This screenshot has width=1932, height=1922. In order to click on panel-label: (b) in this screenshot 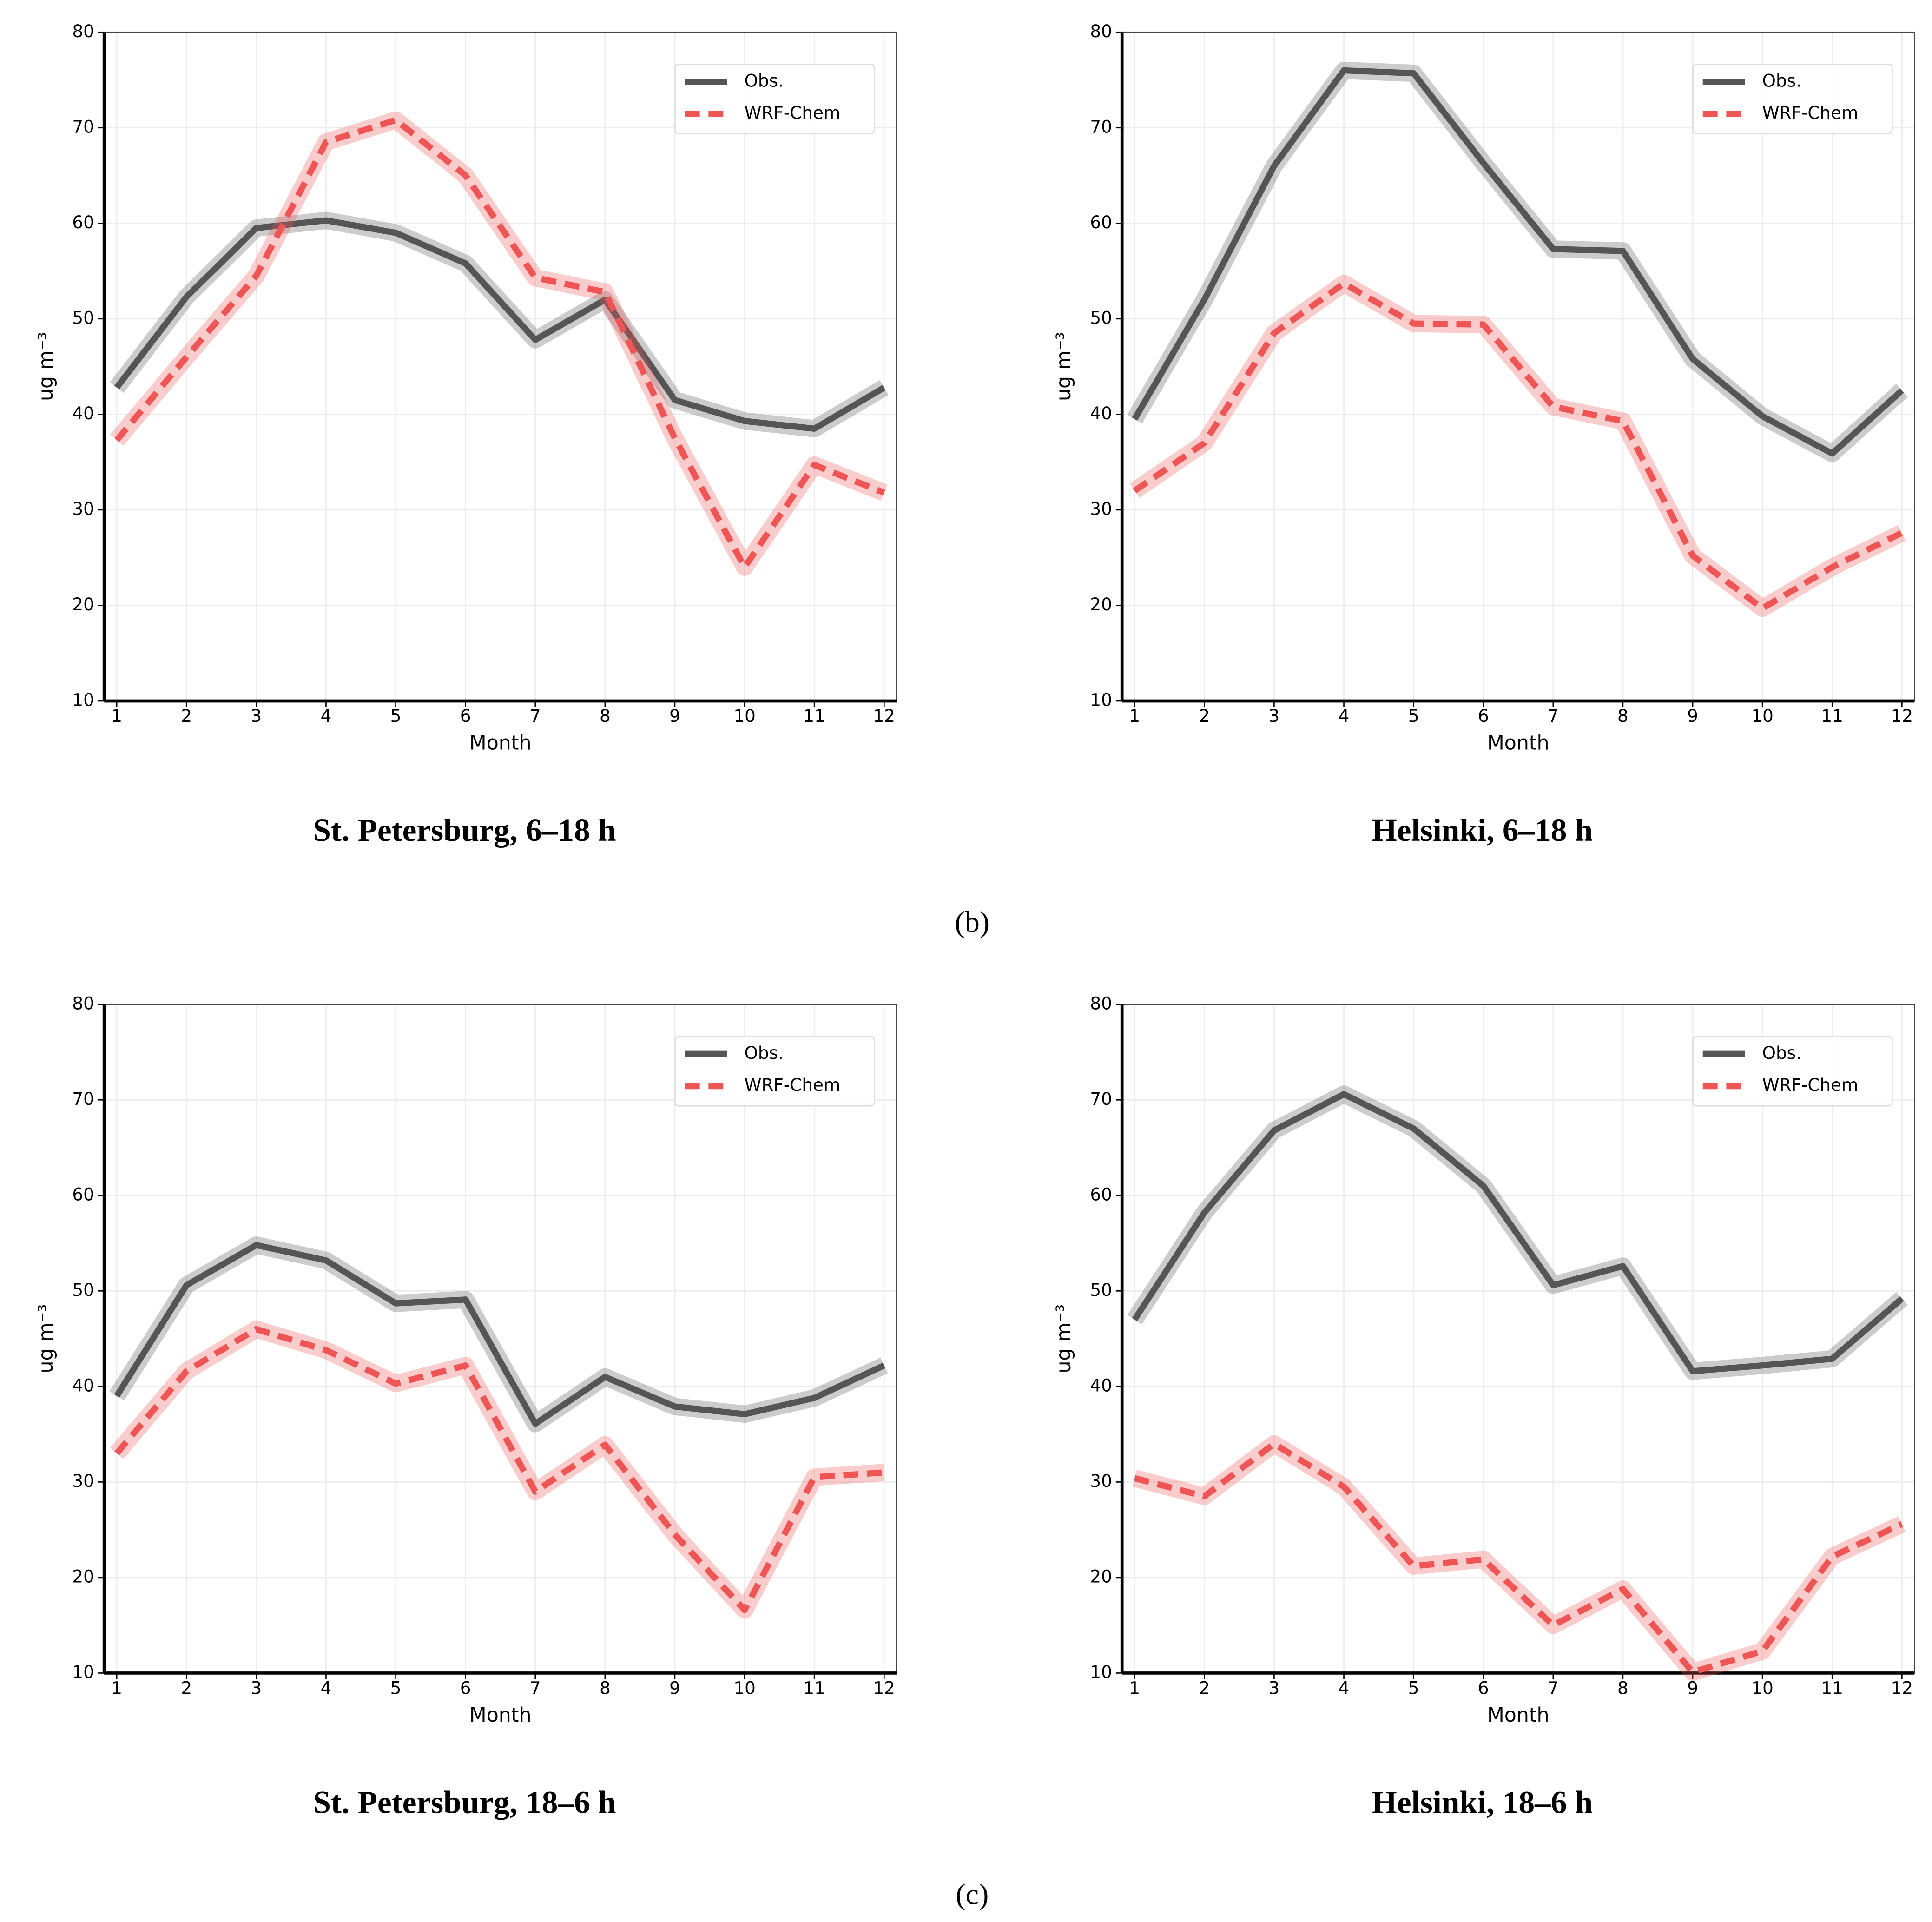, I will do `click(972, 921)`.